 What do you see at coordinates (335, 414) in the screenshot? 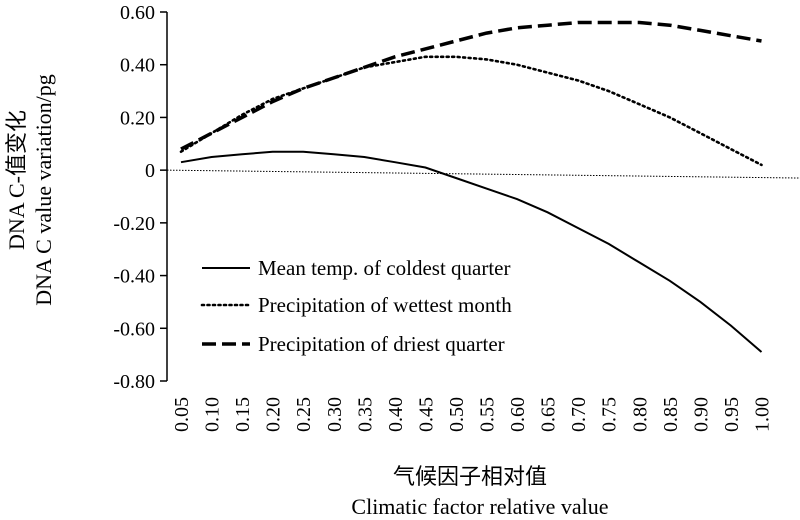
I see `x-tick-label: 0.30` at bounding box center [335, 414].